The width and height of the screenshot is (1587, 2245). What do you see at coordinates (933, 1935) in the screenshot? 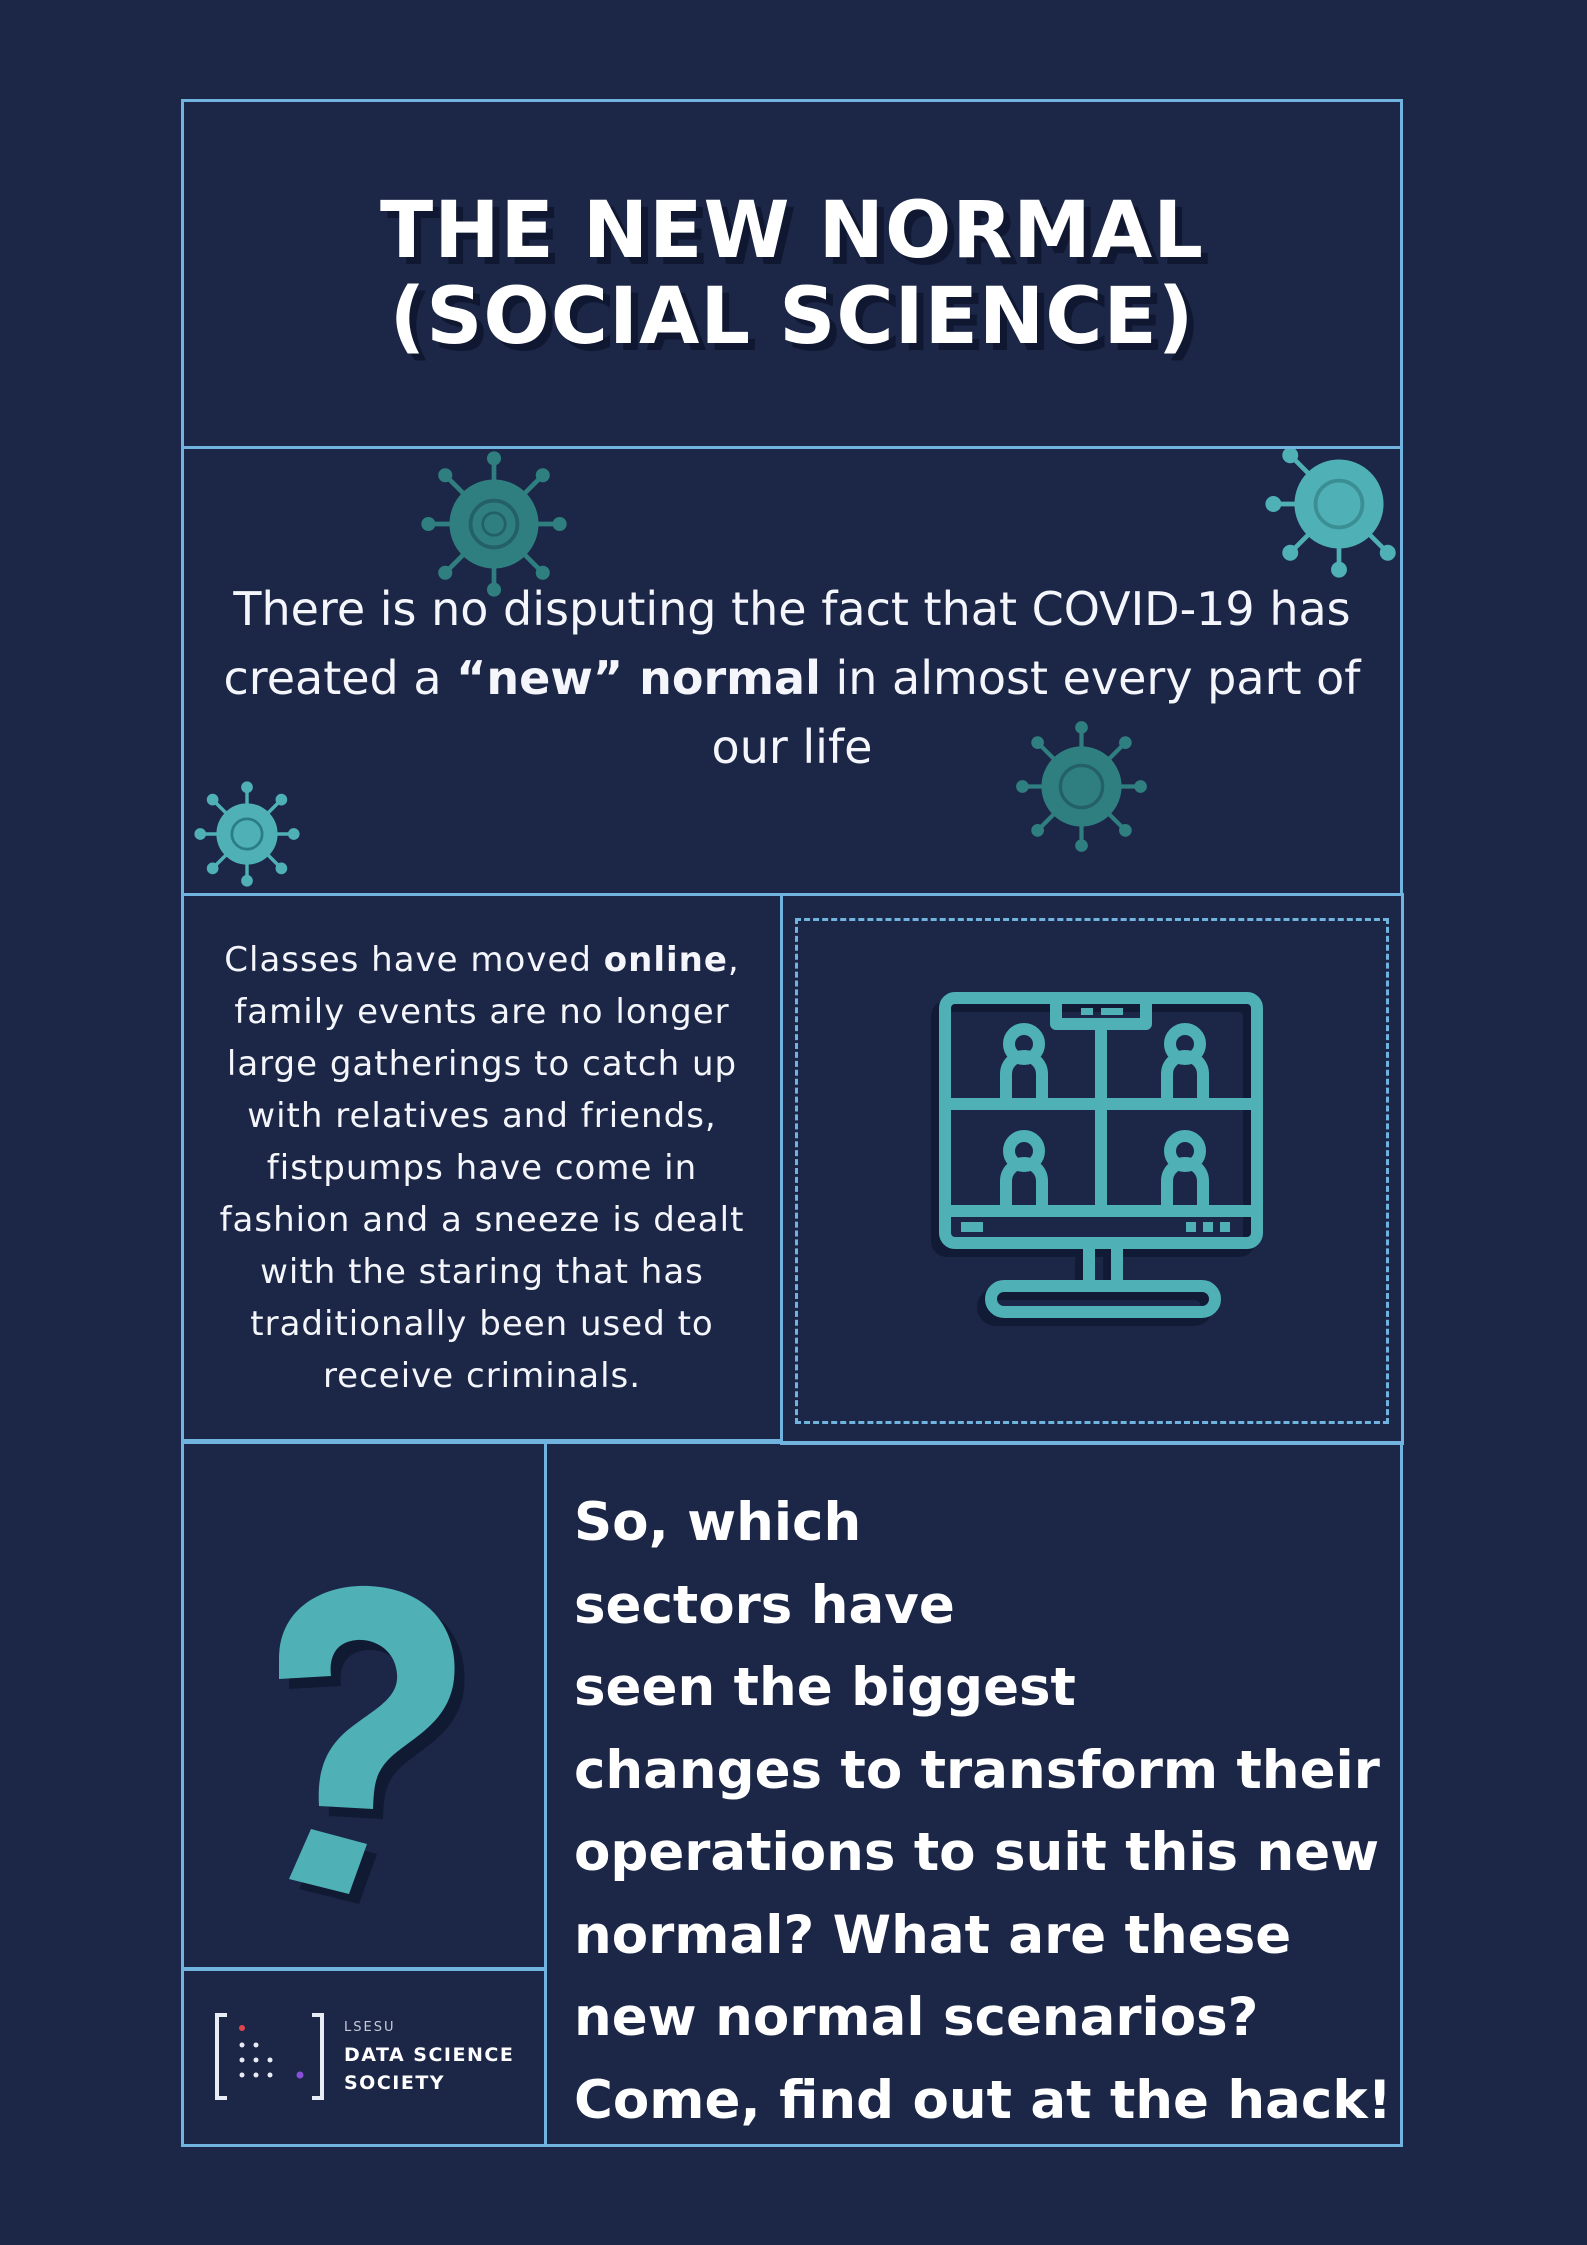
I see `question-line: normal? What are these` at bounding box center [933, 1935].